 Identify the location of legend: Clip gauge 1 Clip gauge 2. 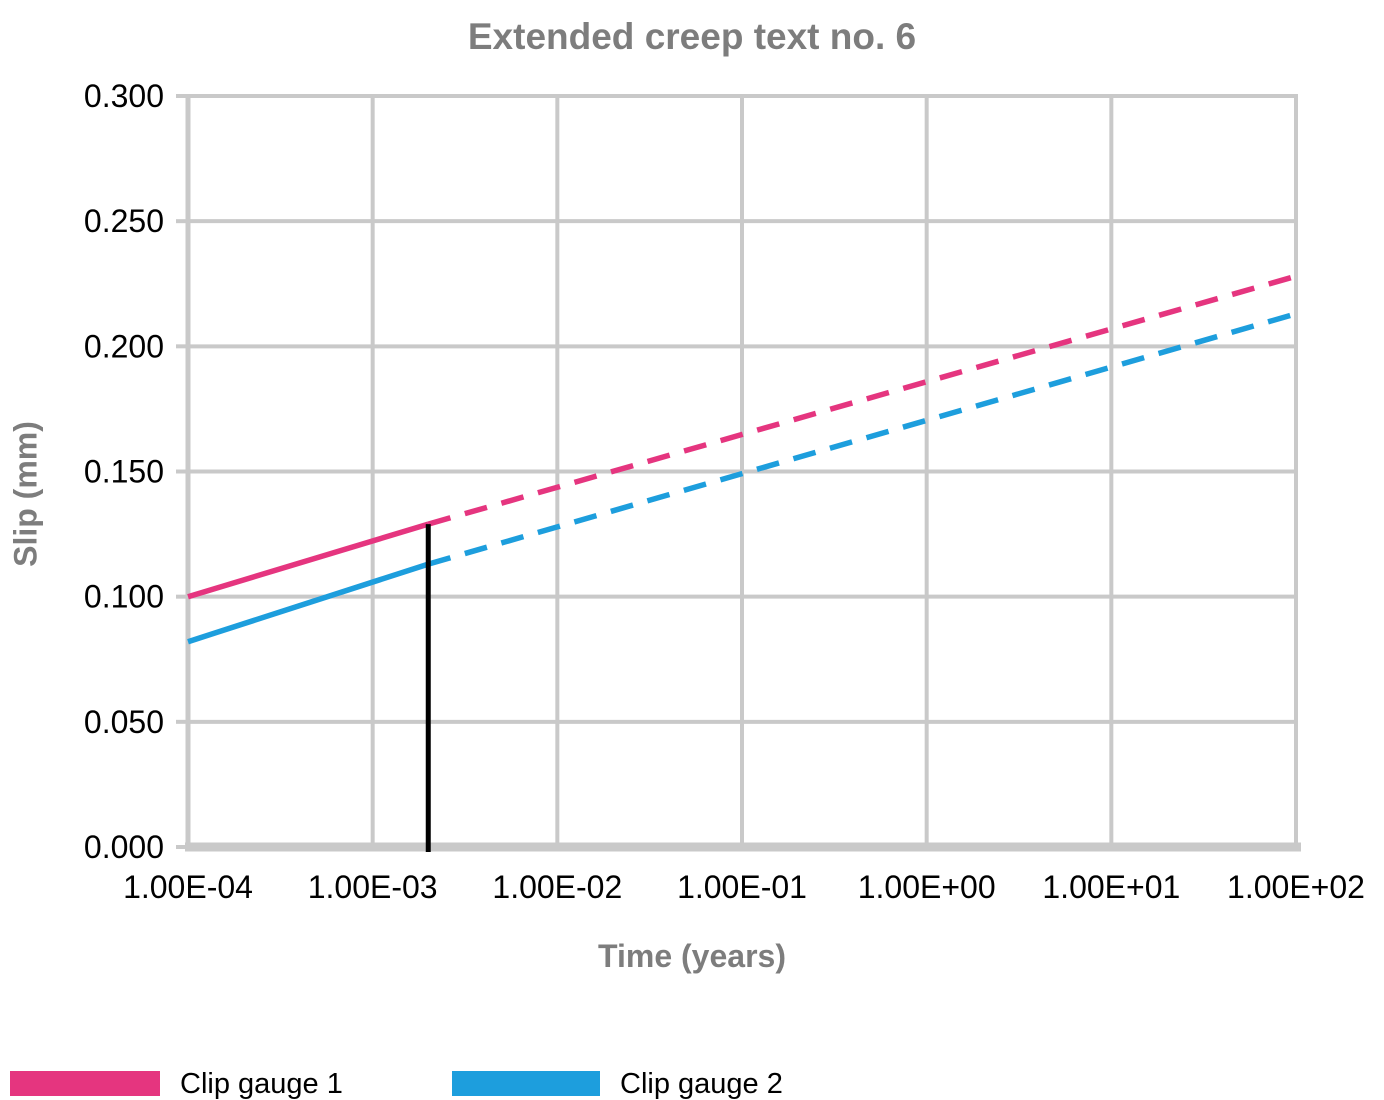
(692, 1082).